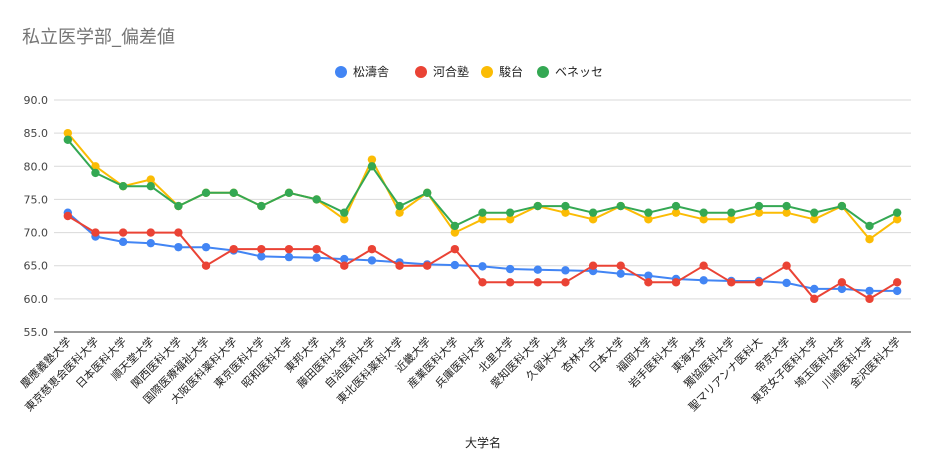 This screenshot has height=476, width=937. I want to click on y-tick-label: 55.0, so click(36, 332).